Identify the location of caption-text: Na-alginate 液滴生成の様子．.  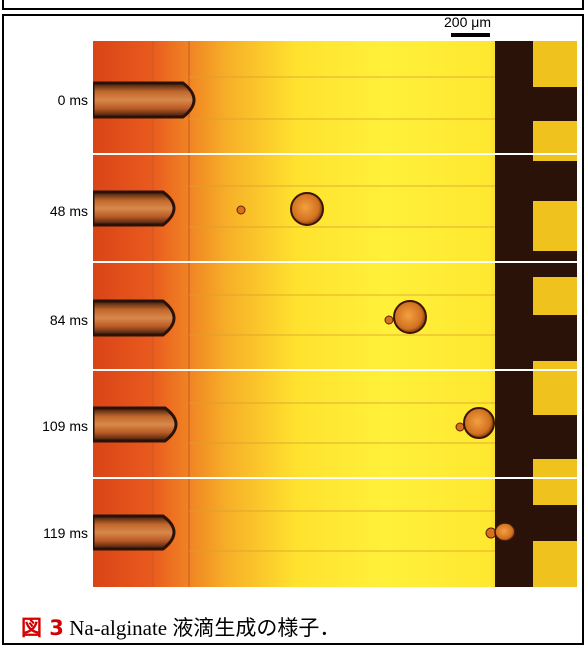
(205, 628).